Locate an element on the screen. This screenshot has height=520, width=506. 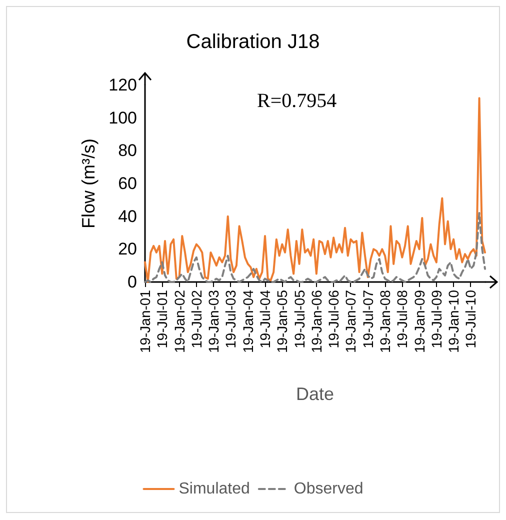
y-axis-title: Flow (m³/s) is located at coordinates (88, 183).